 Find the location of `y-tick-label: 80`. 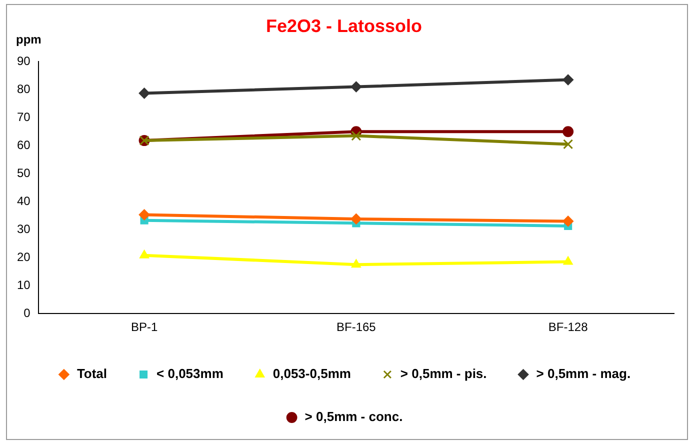

y-tick-label: 80 is located at coordinates (23, 89).